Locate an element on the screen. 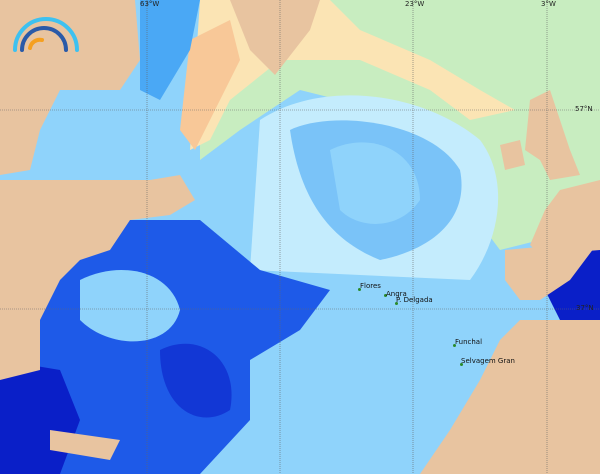  france is located at coordinates (565, 217).